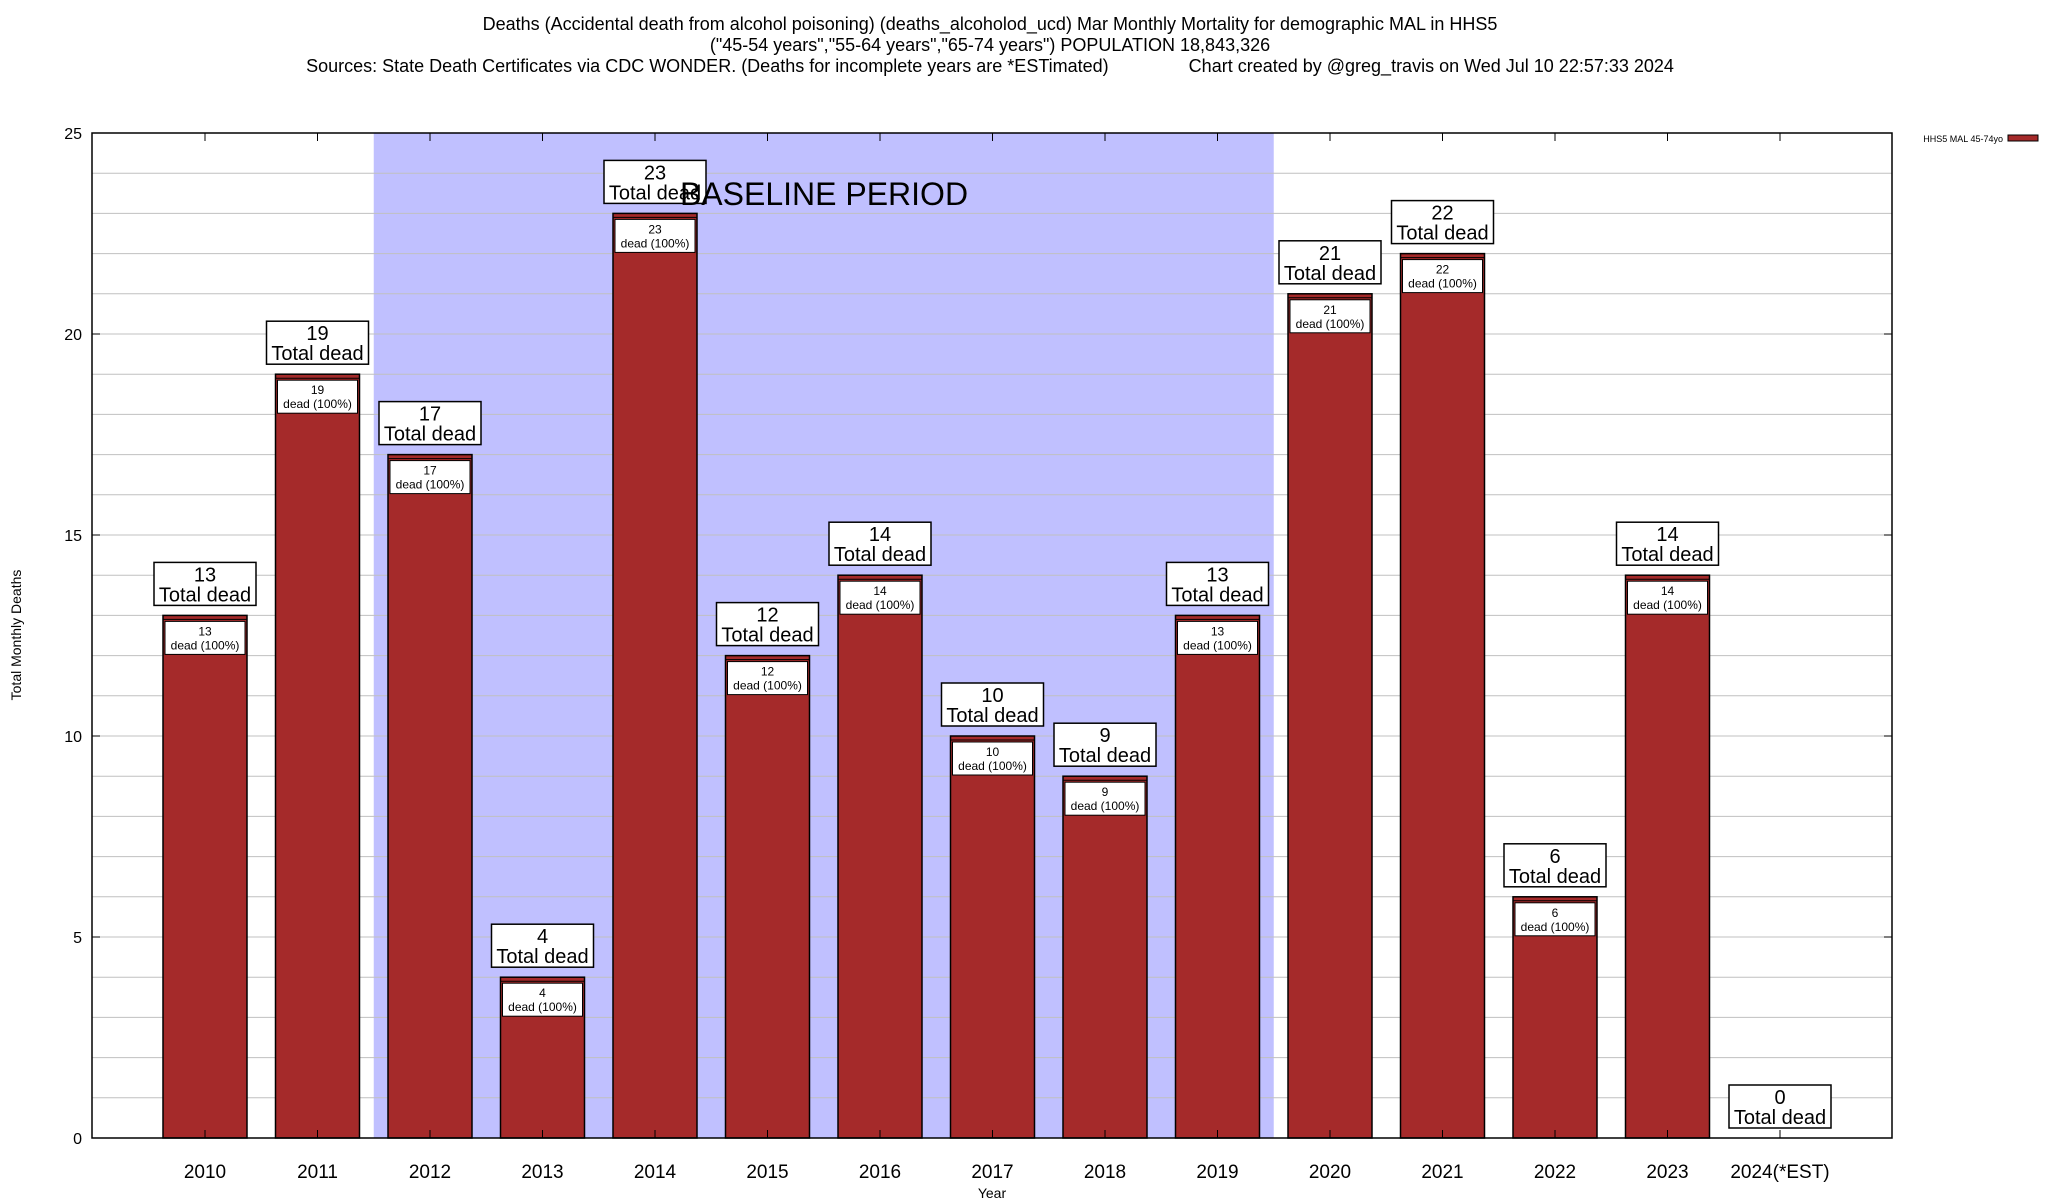 The height and width of the screenshot is (1200, 2048). What do you see at coordinates (1442, 214) in the screenshot?
I see `total-value-label: 22` at bounding box center [1442, 214].